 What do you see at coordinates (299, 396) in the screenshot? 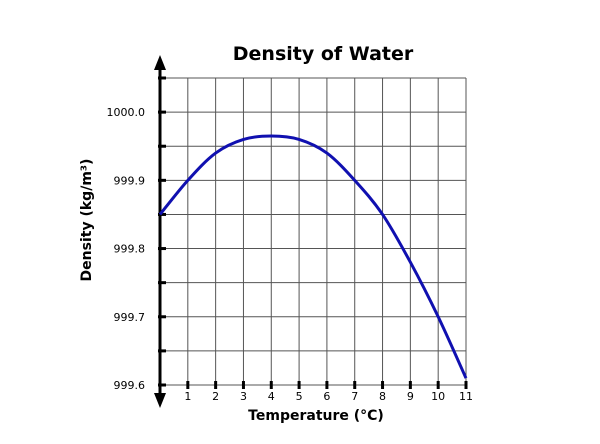
I see `x-tick-label: 5` at bounding box center [299, 396].